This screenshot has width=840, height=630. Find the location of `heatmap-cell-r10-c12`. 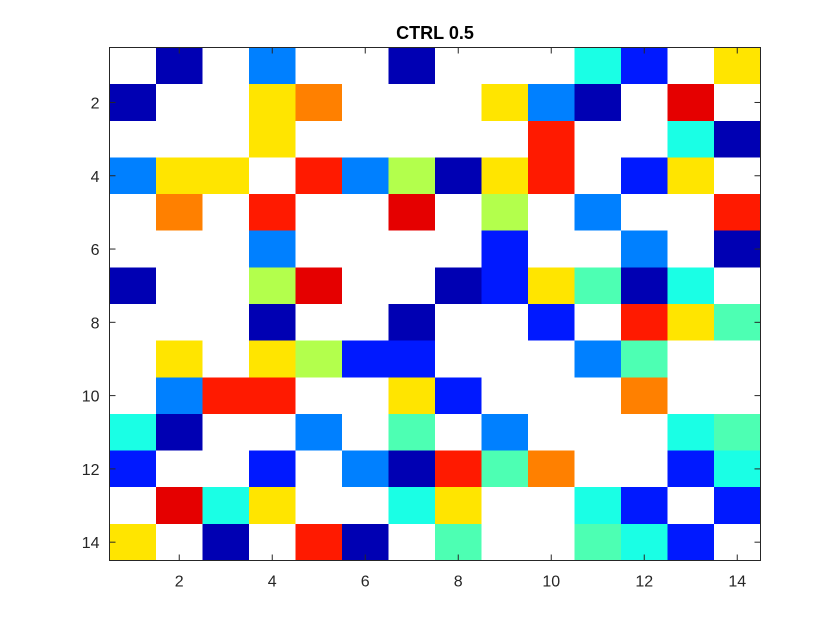

heatmap-cell-r10-c12 is located at coordinates (644, 395).